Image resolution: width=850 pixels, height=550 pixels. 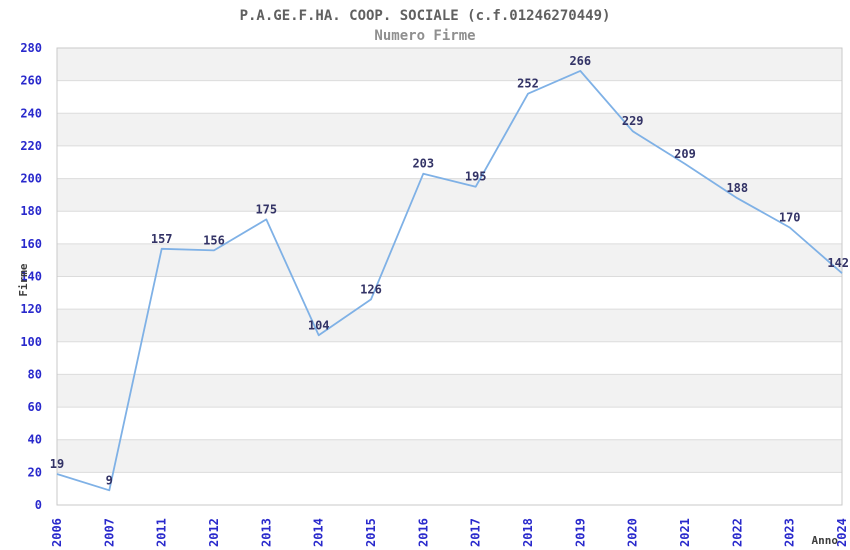 I want to click on y-tick-label: 40, so click(x=35, y=440).